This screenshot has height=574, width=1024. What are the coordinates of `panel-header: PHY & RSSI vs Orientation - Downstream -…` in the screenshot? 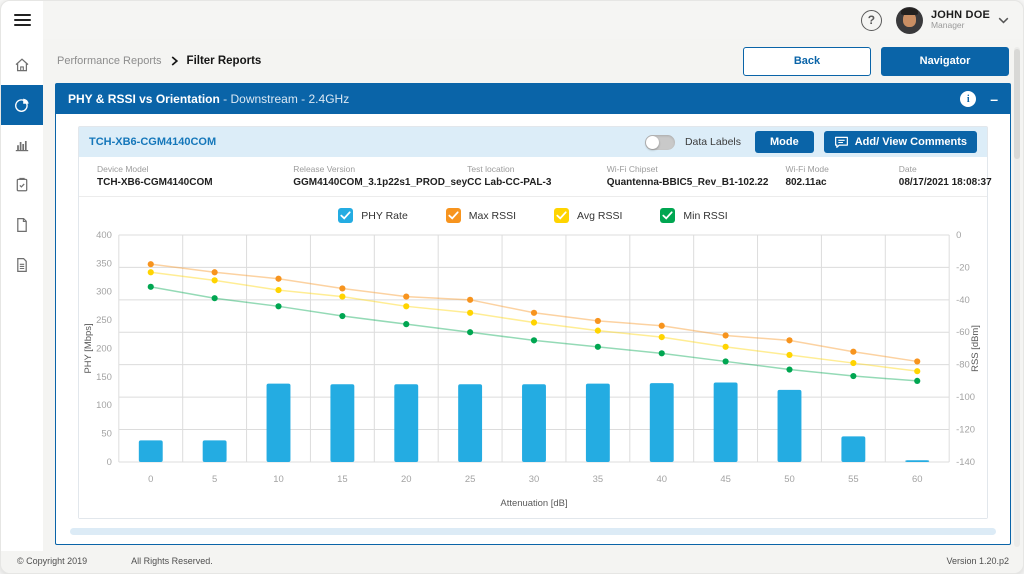 It's located at (533, 99).